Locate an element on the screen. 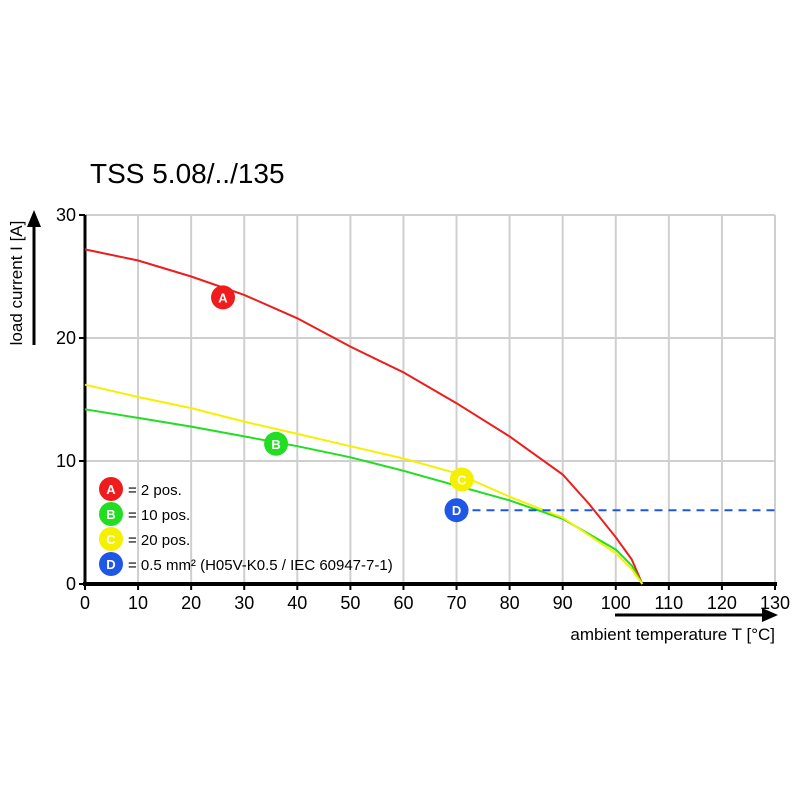 The height and width of the screenshot is (800, 800). y-tick-label: 20 is located at coordinates (66, 338).